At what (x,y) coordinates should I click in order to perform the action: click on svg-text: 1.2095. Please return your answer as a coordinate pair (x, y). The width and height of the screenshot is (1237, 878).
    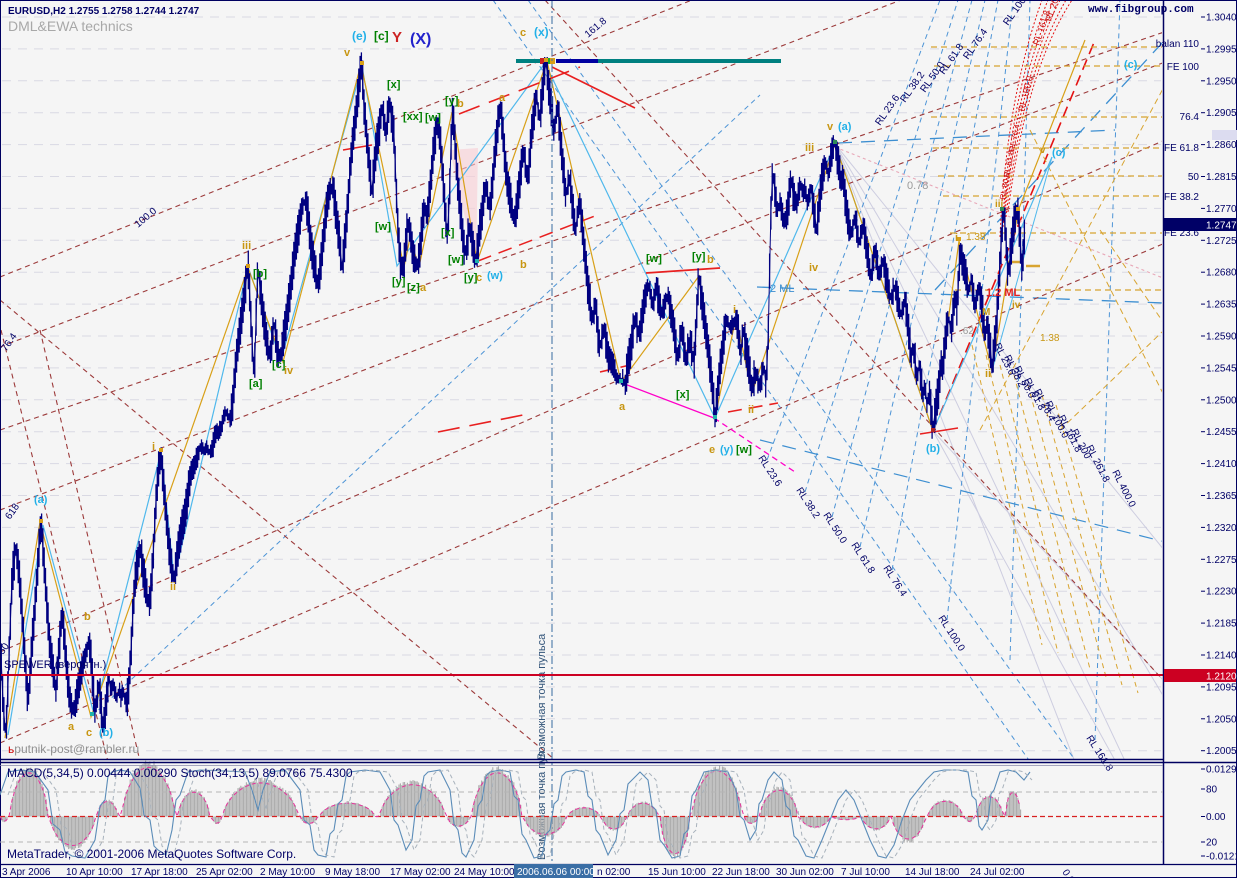
    Looking at the image, I should click on (1221, 687).